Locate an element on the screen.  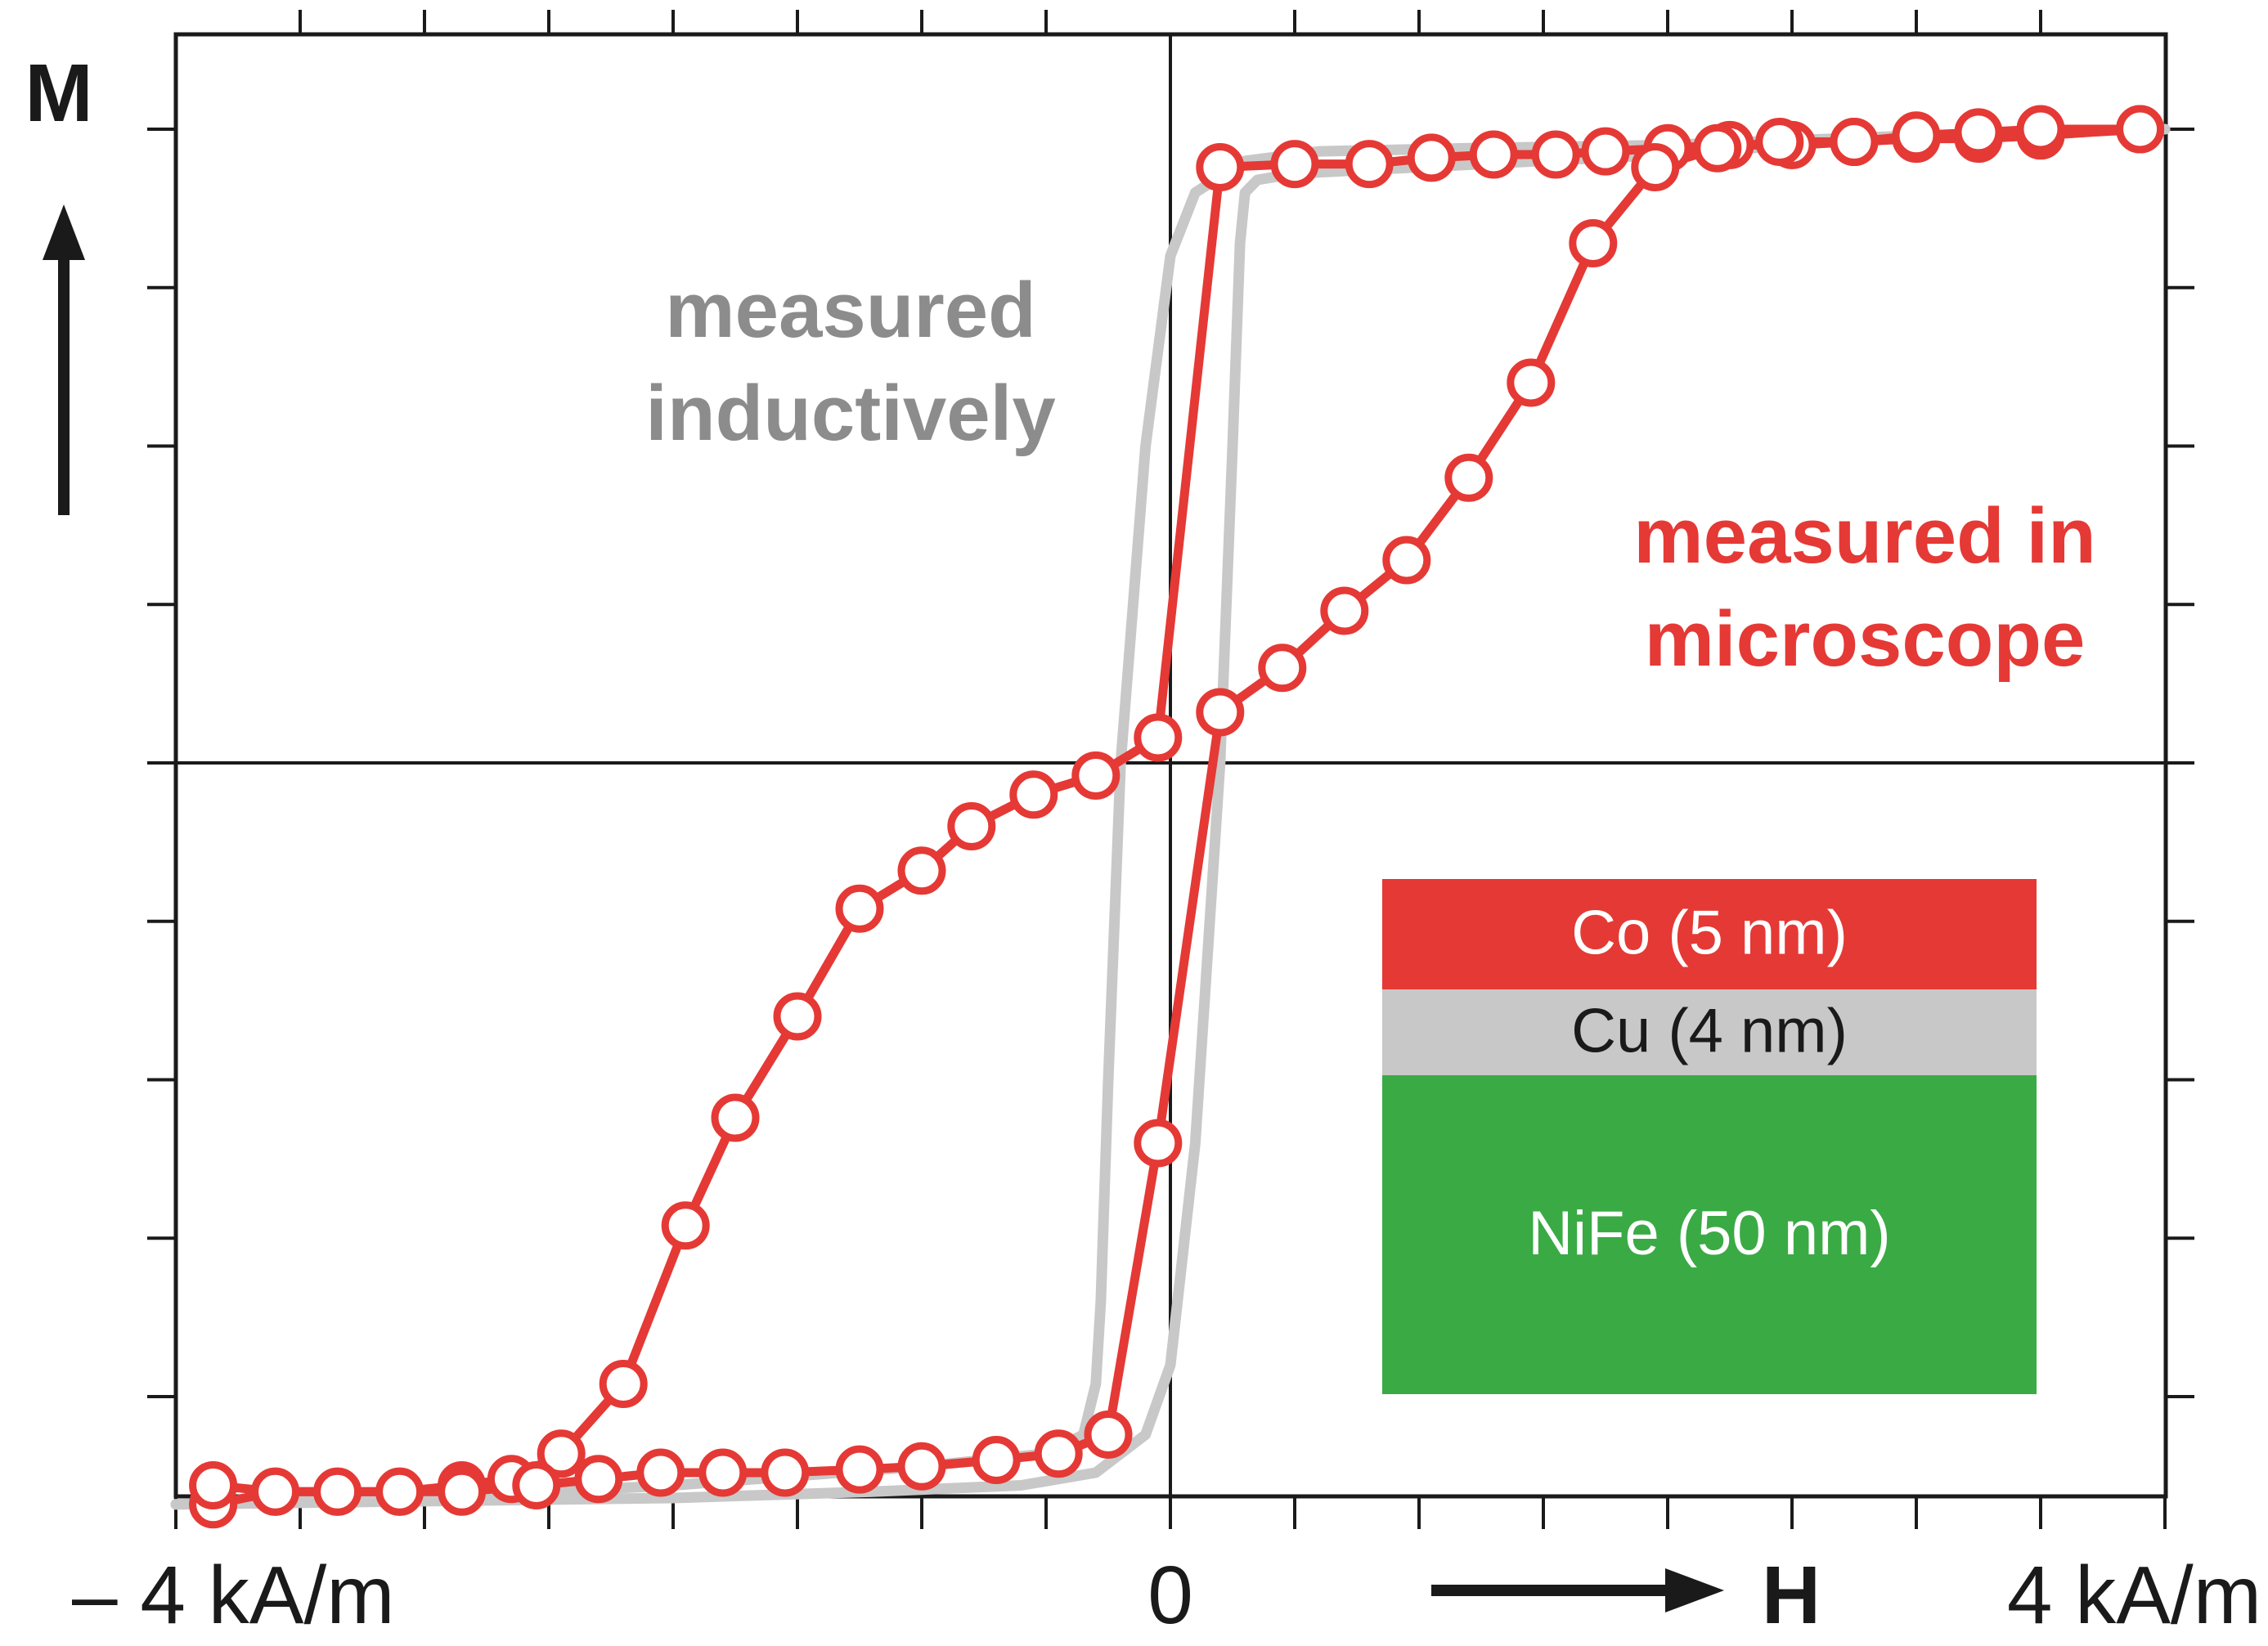
inset-layer-nife is located at coordinates (1709, 1234).